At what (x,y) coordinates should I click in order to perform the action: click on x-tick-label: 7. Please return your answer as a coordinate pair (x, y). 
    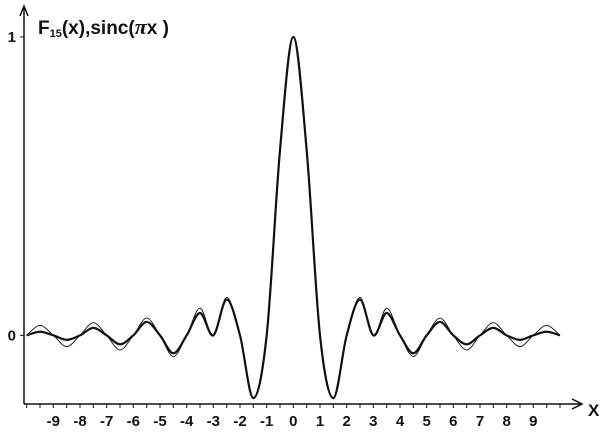
    Looking at the image, I should click on (480, 421).